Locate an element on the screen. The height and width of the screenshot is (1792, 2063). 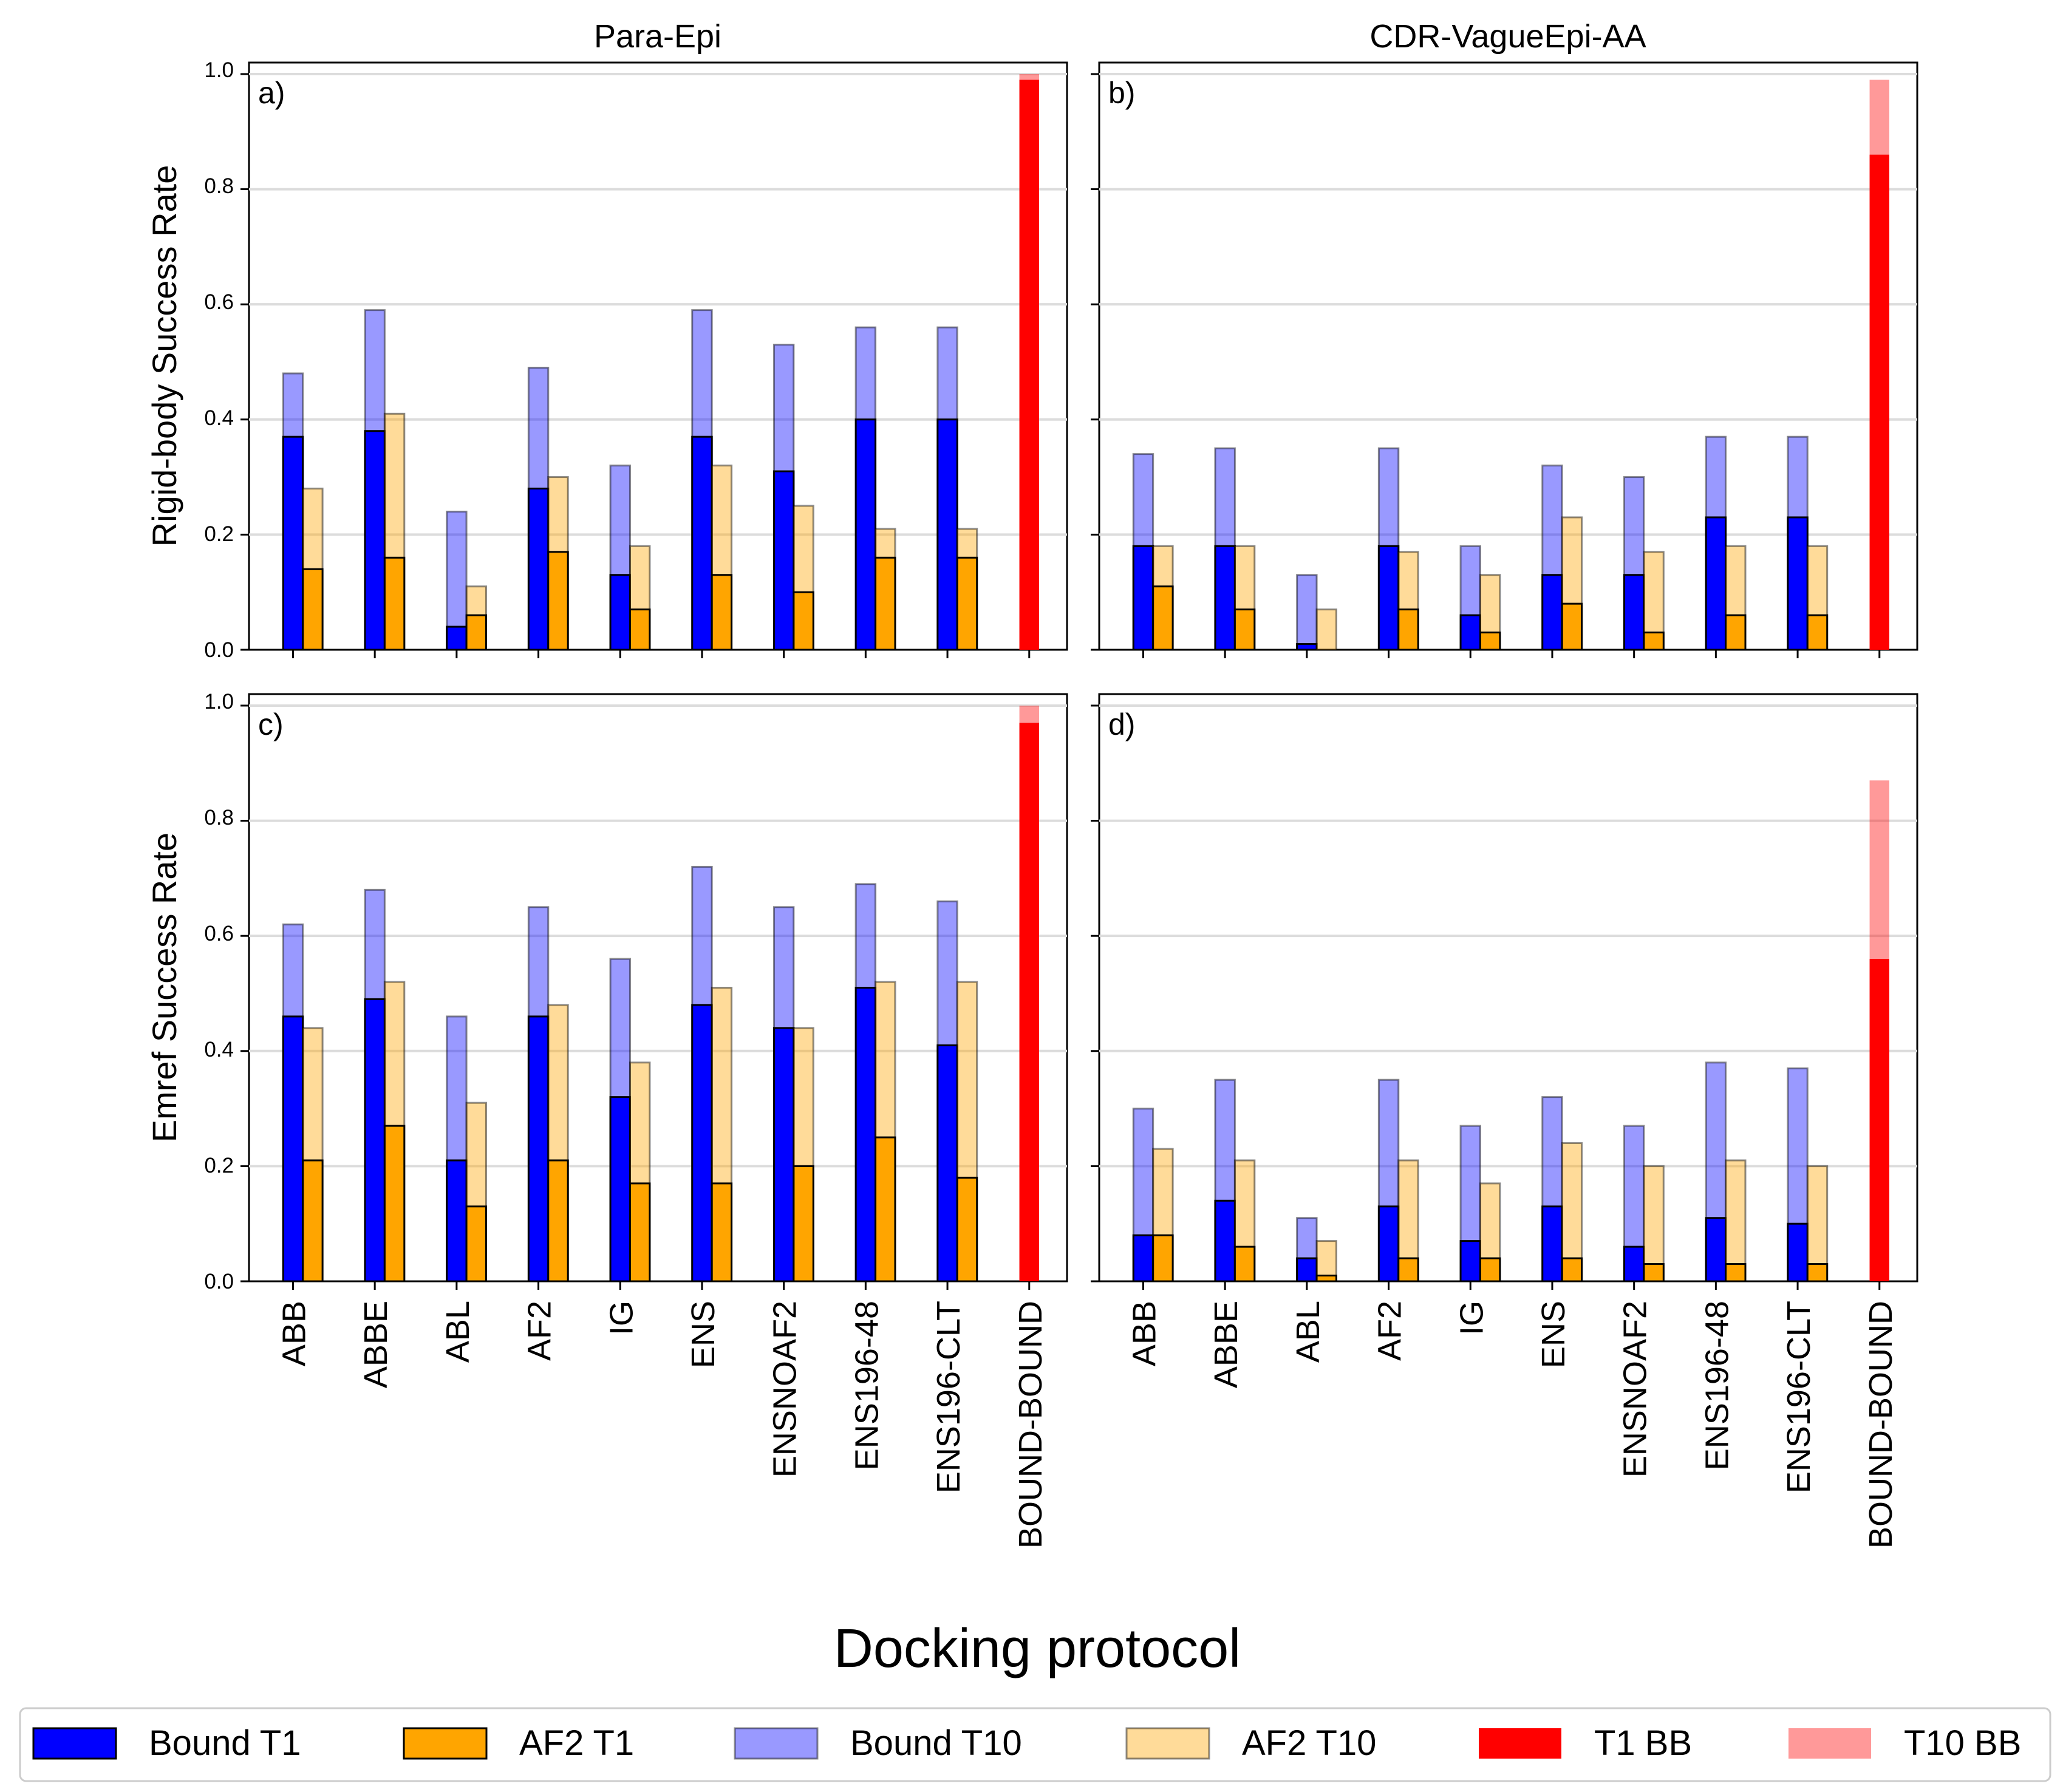
legend-label: Bound T1 is located at coordinates (225, 1743).